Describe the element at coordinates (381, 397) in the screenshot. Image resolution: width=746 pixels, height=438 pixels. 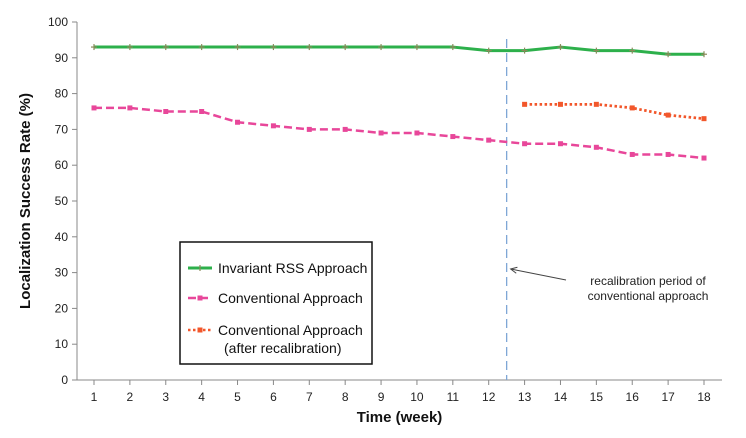
I see `x-tick-label: 9` at that location.